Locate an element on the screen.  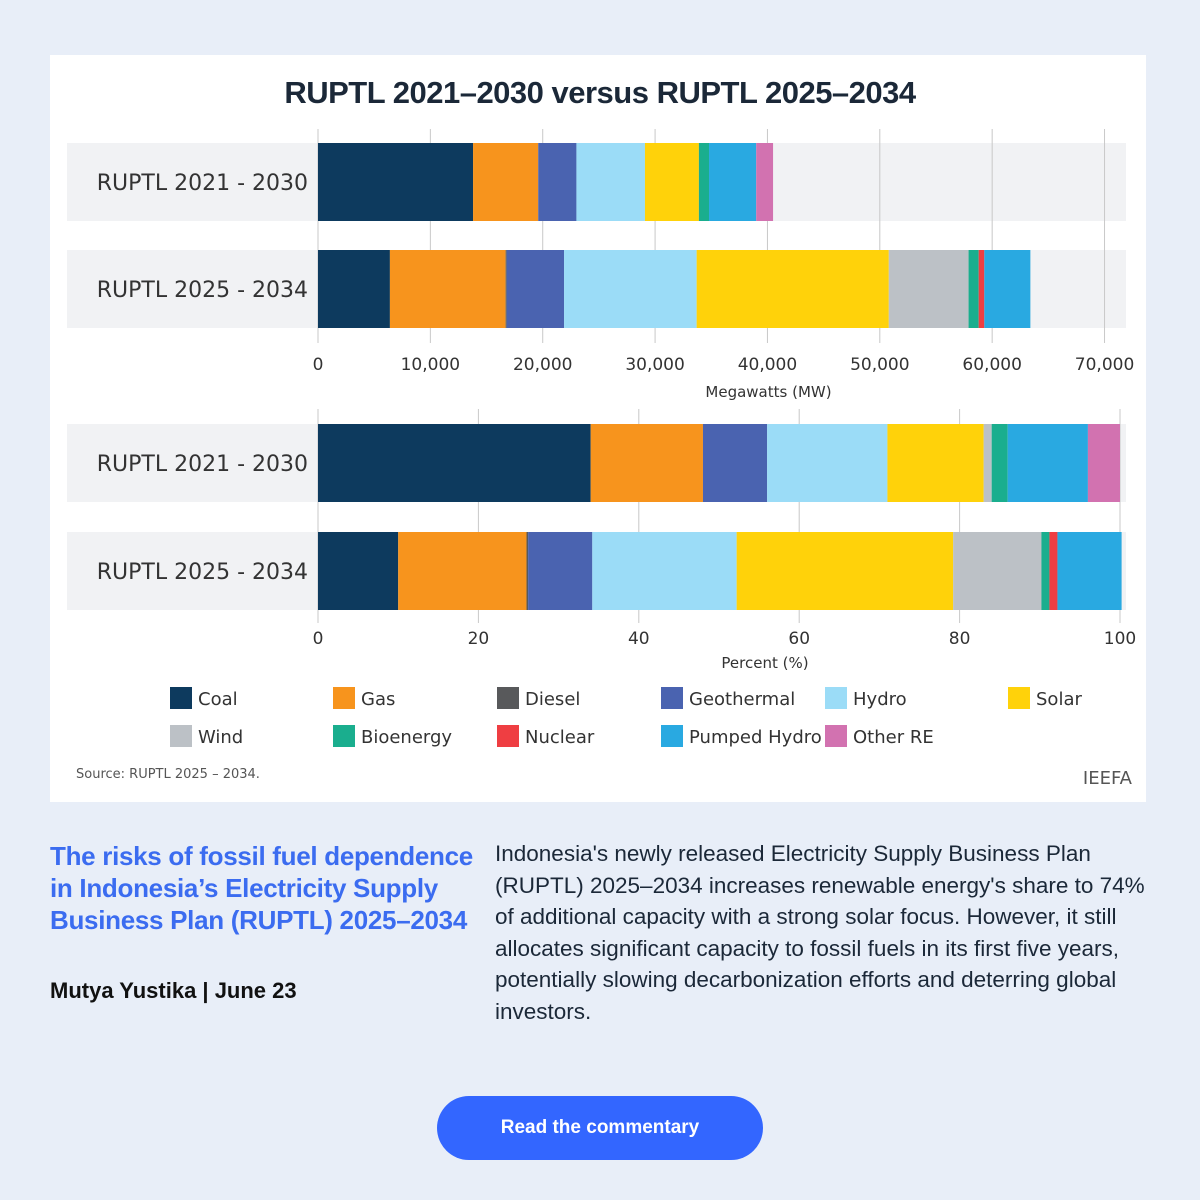
legend-label: Geothermal is located at coordinates (742, 699).